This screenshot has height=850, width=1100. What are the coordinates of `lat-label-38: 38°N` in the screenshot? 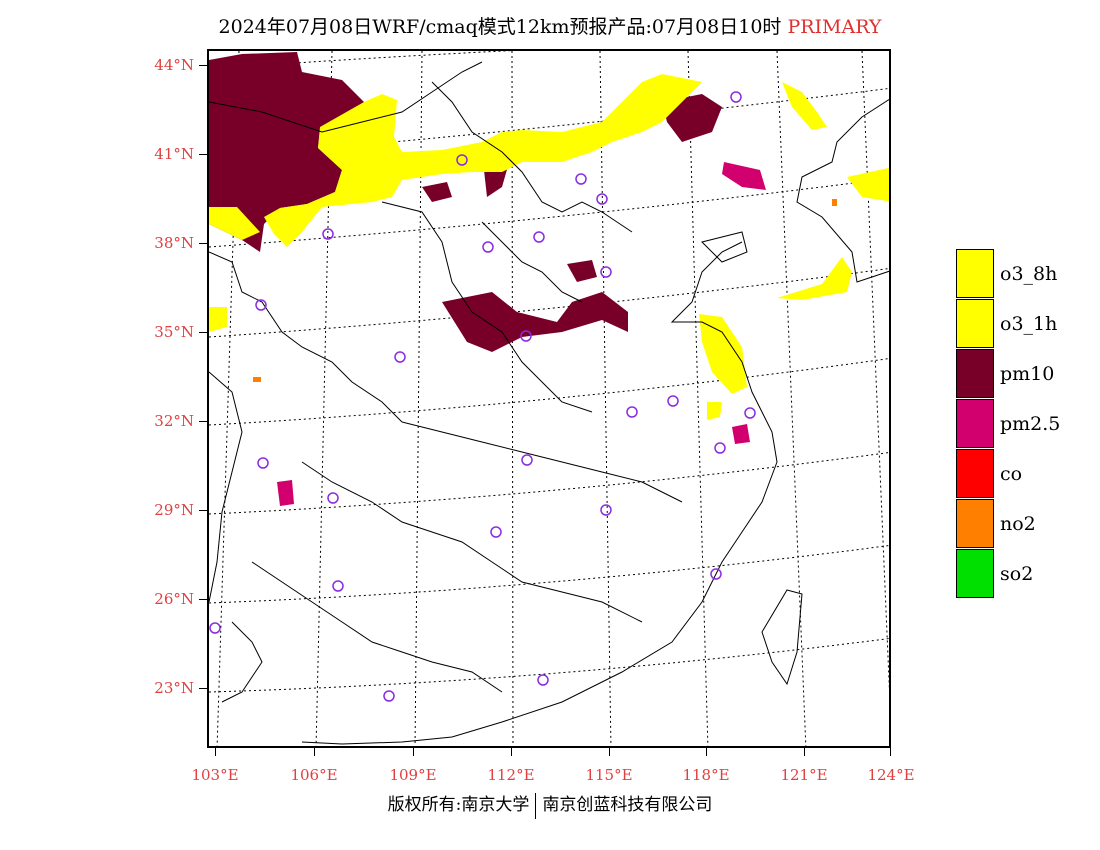 It's located at (174, 243).